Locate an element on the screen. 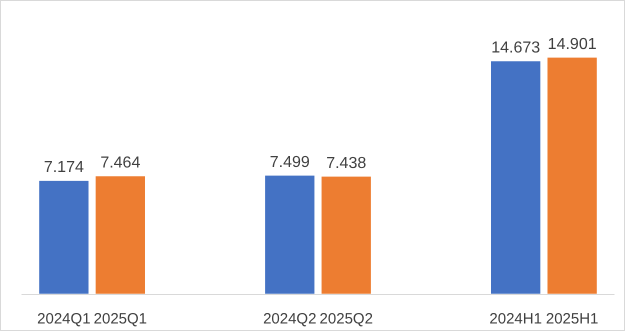 The width and height of the screenshot is (625, 331). x-tick-label: 2024H1 is located at coordinates (515, 319).